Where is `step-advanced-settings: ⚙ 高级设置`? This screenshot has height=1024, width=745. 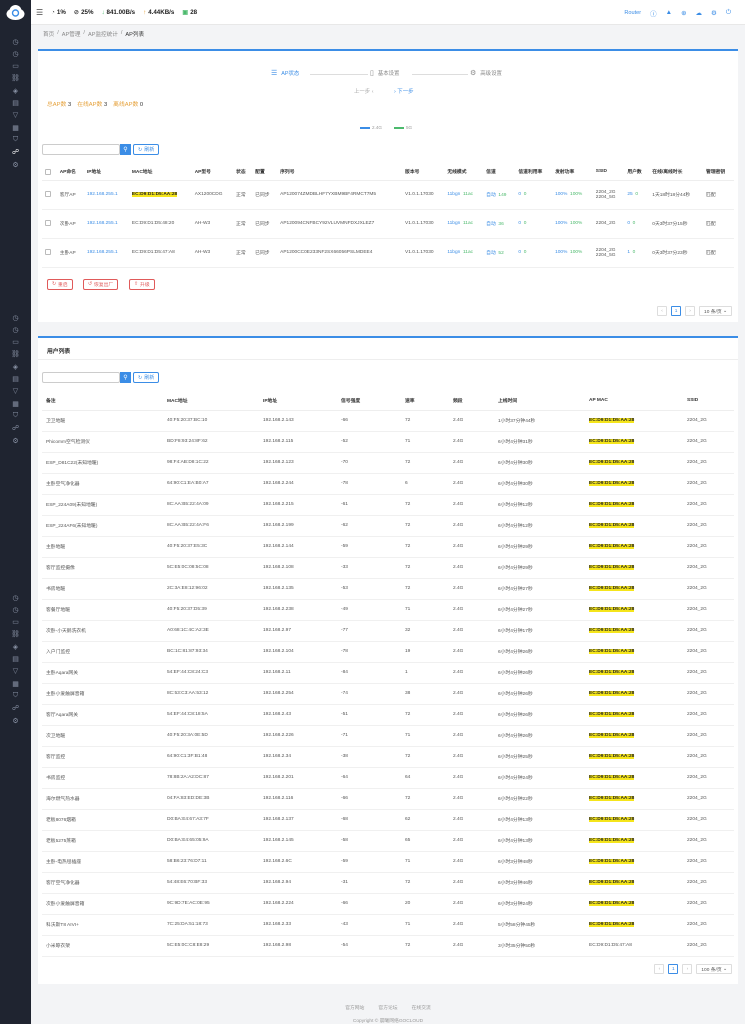 step-advanced-settings: ⚙ 高级设置 is located at coordinates (486, 73).